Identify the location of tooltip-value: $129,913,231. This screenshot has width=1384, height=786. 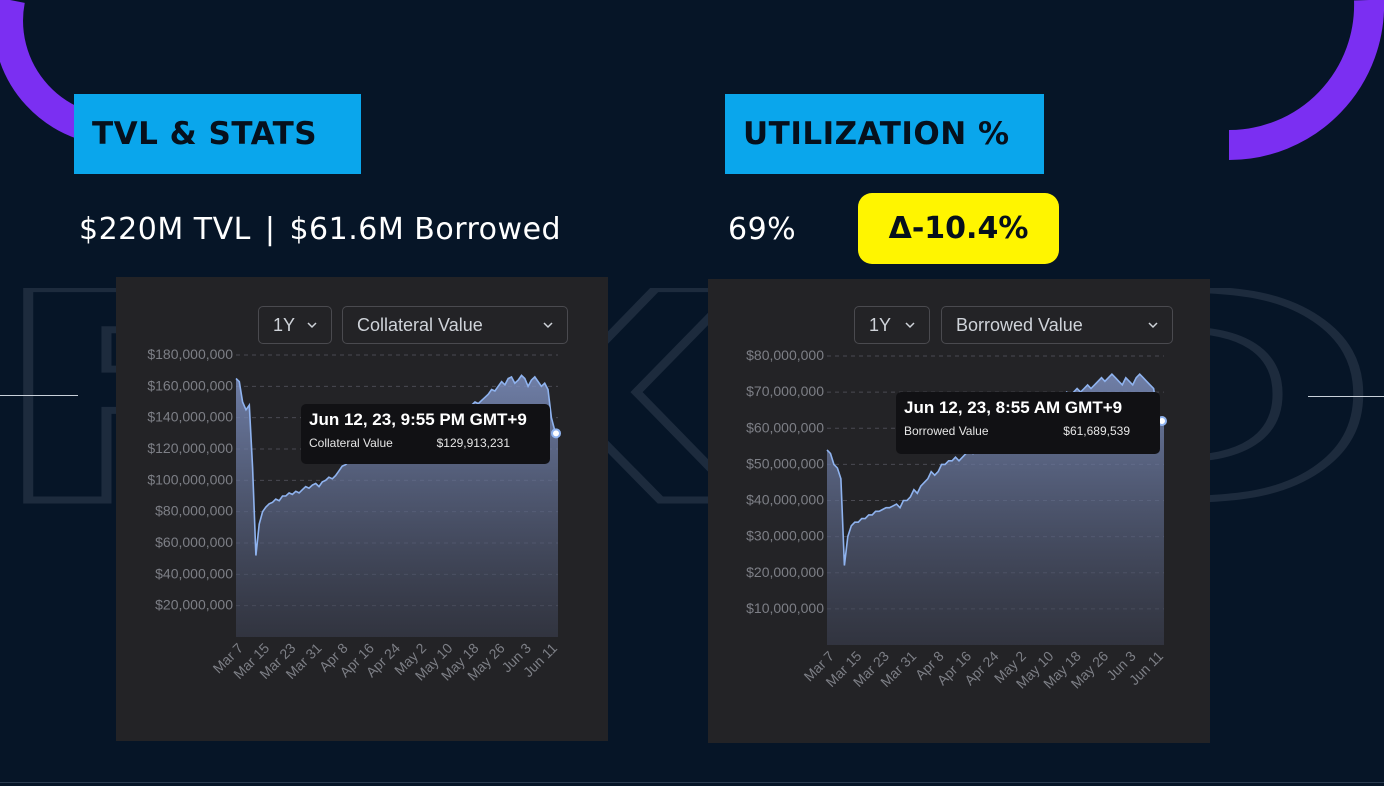
(473, 443).